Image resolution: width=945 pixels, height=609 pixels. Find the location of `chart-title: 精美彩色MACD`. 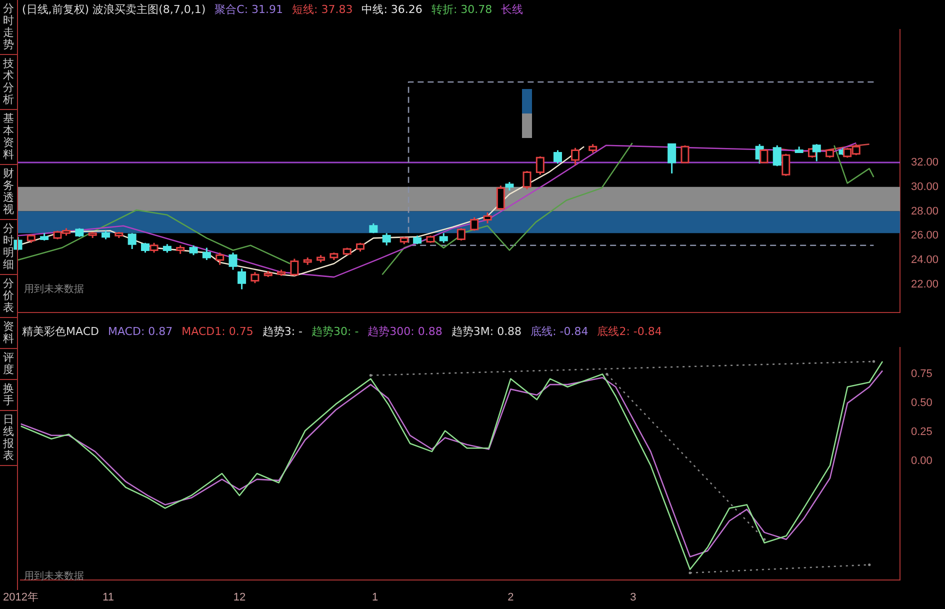

chart-title: 精美彩色MACD is located at coordinates (60, 331).